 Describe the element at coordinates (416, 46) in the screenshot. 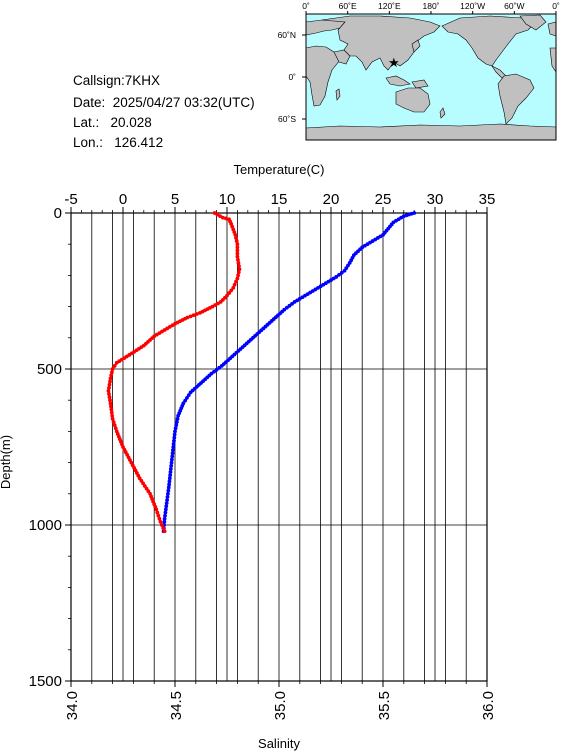

I see `land-japan` at that location.